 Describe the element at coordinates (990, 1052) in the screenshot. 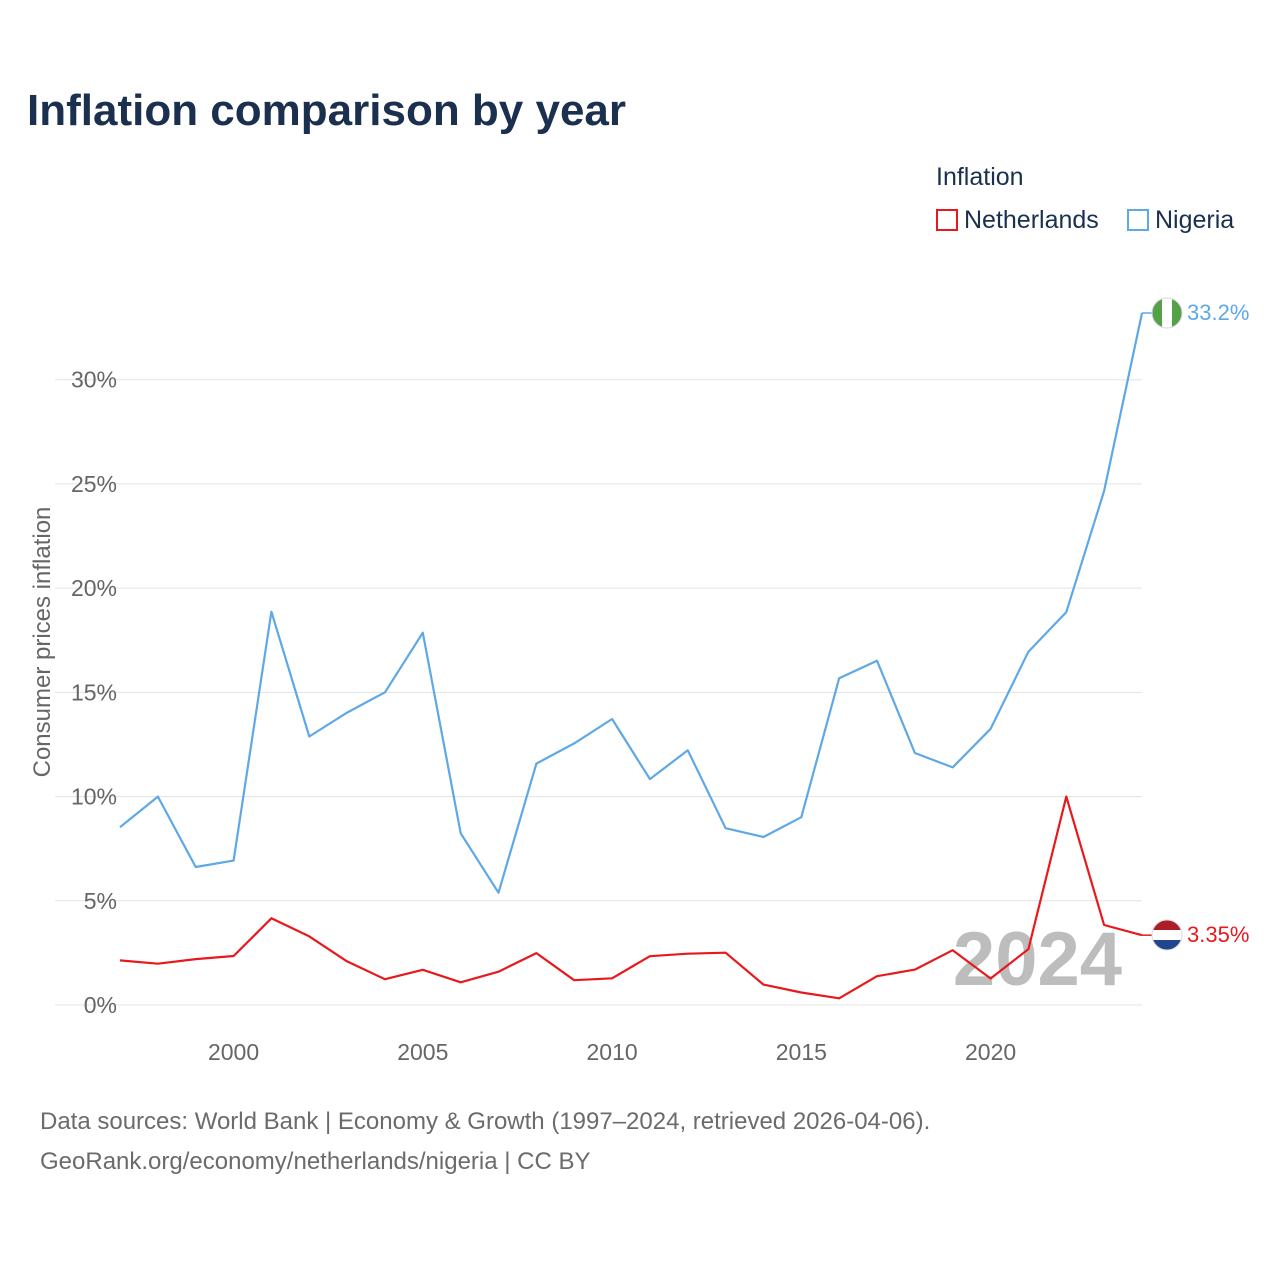

I see `x-tick-label: 2020` at that location.